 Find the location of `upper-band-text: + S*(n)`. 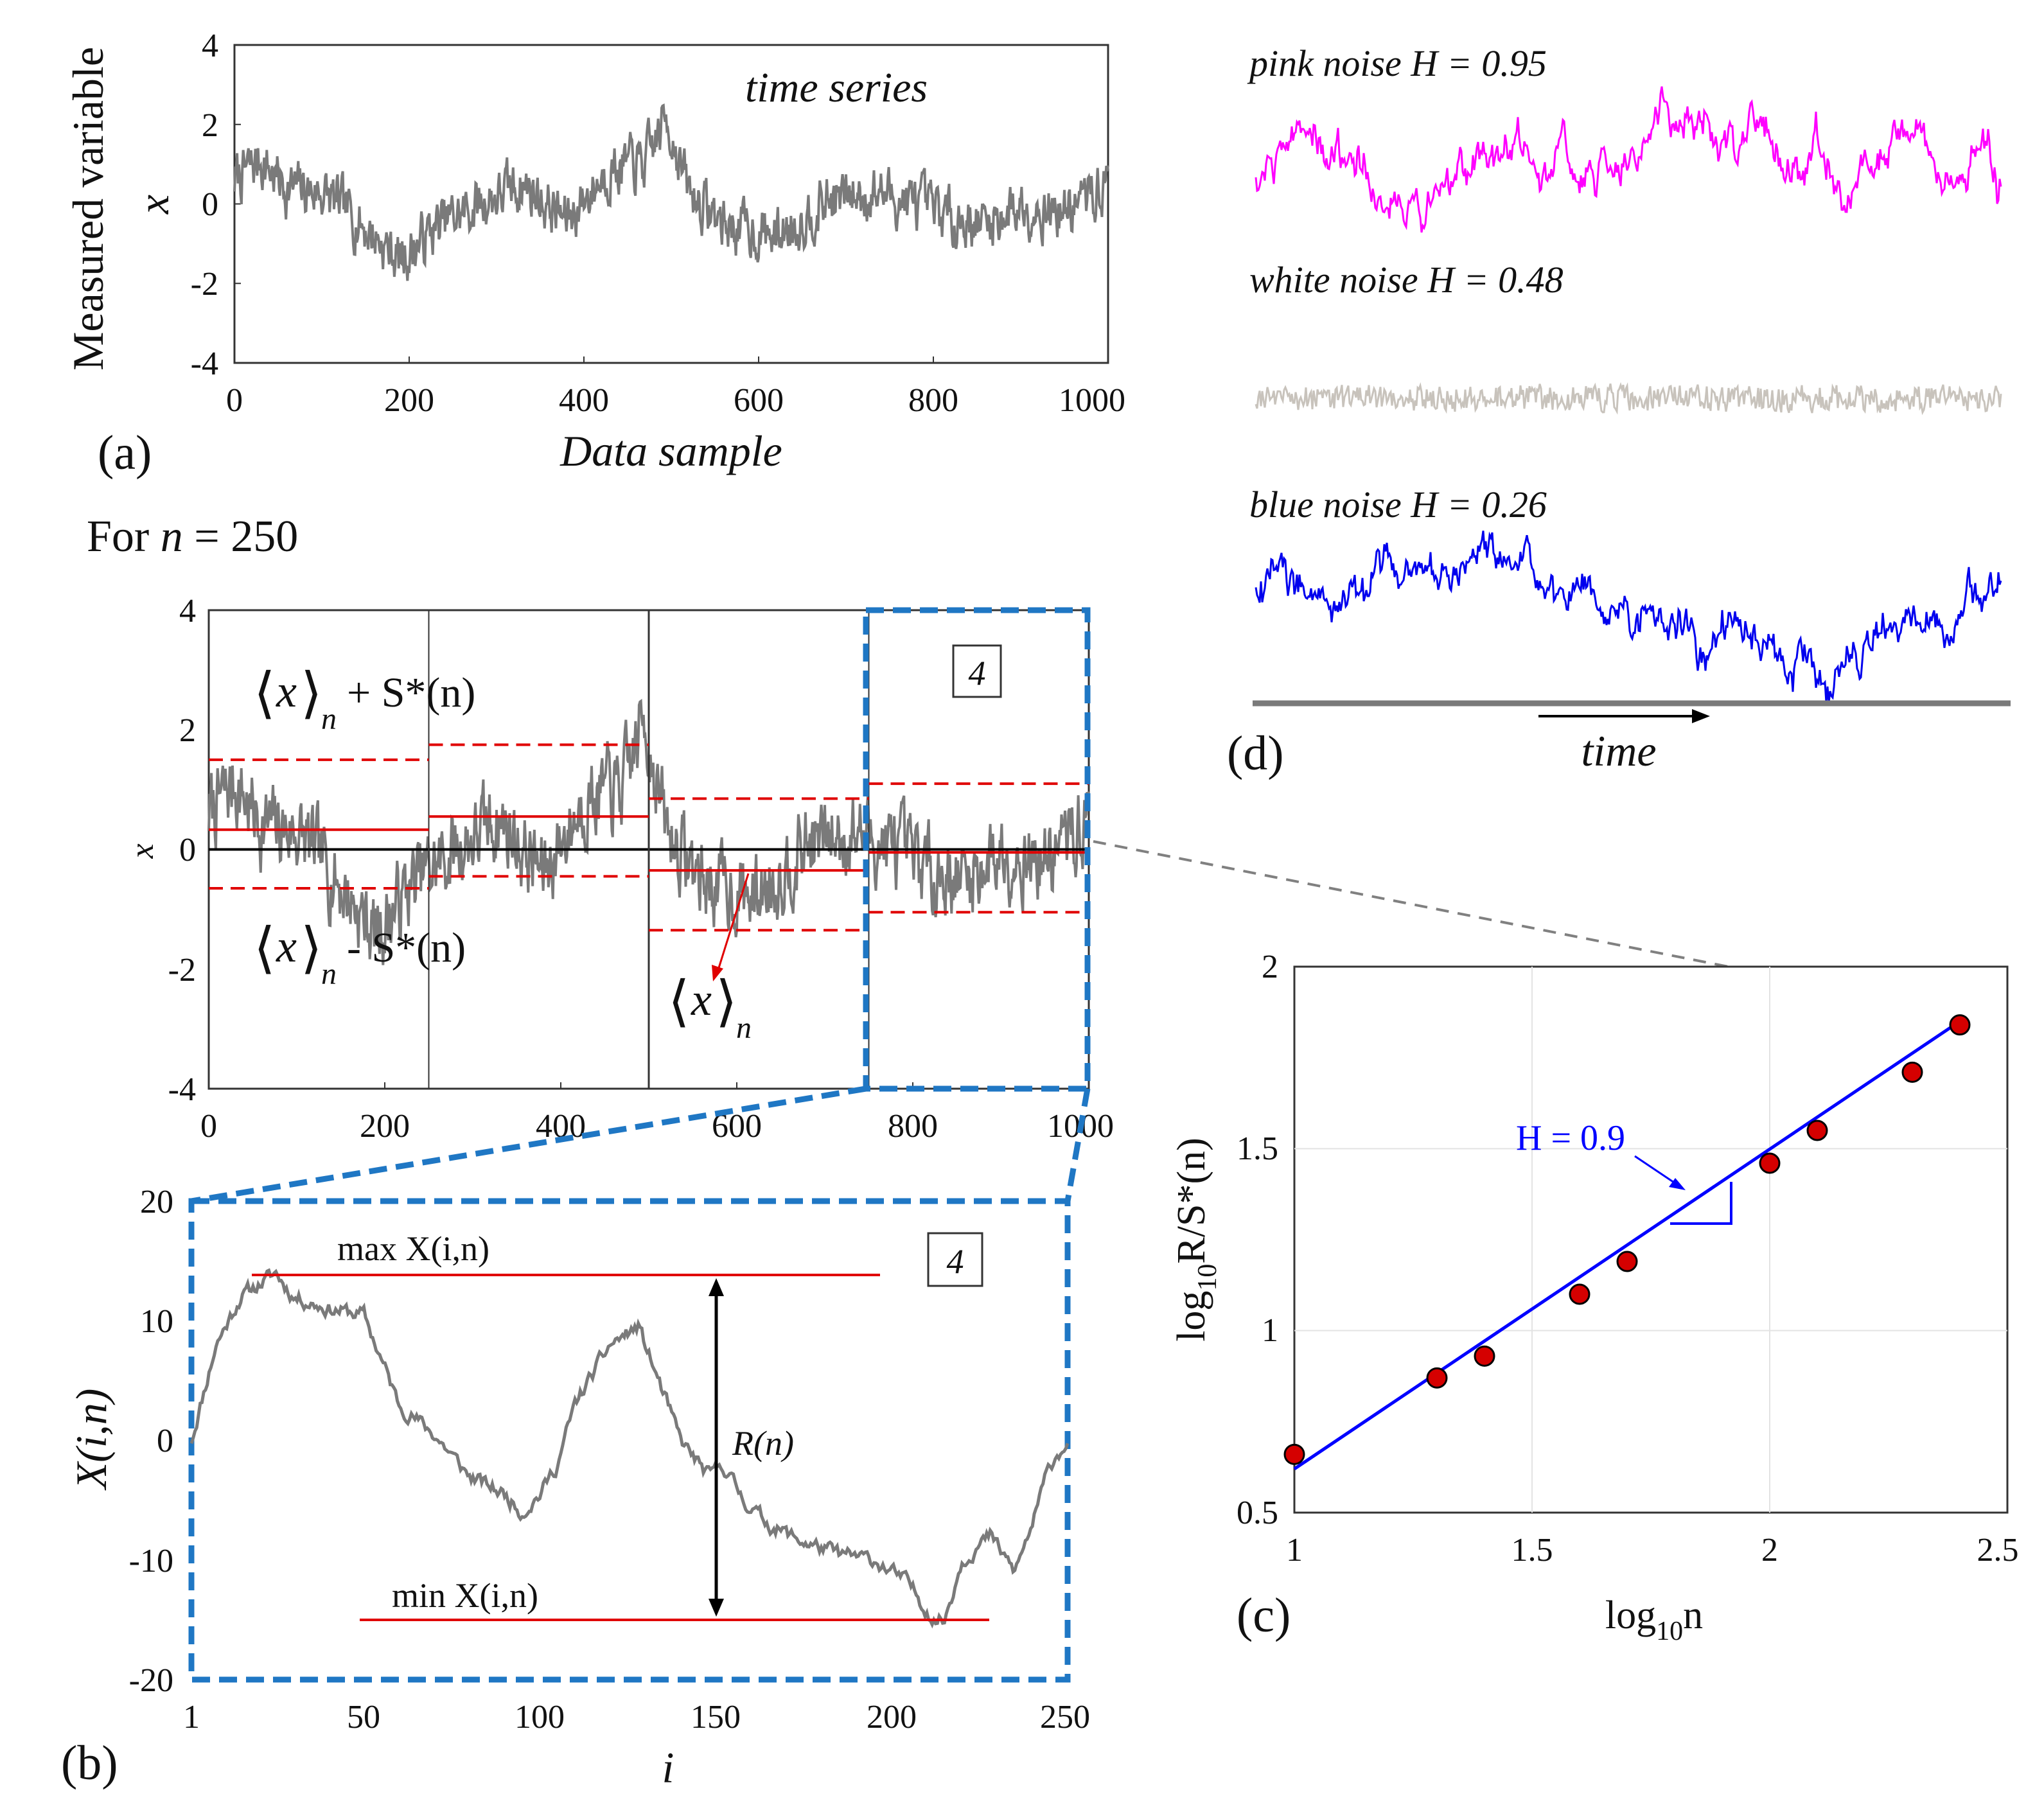

upper-band-text: + S*(n) is located at coordinates (411, 692).